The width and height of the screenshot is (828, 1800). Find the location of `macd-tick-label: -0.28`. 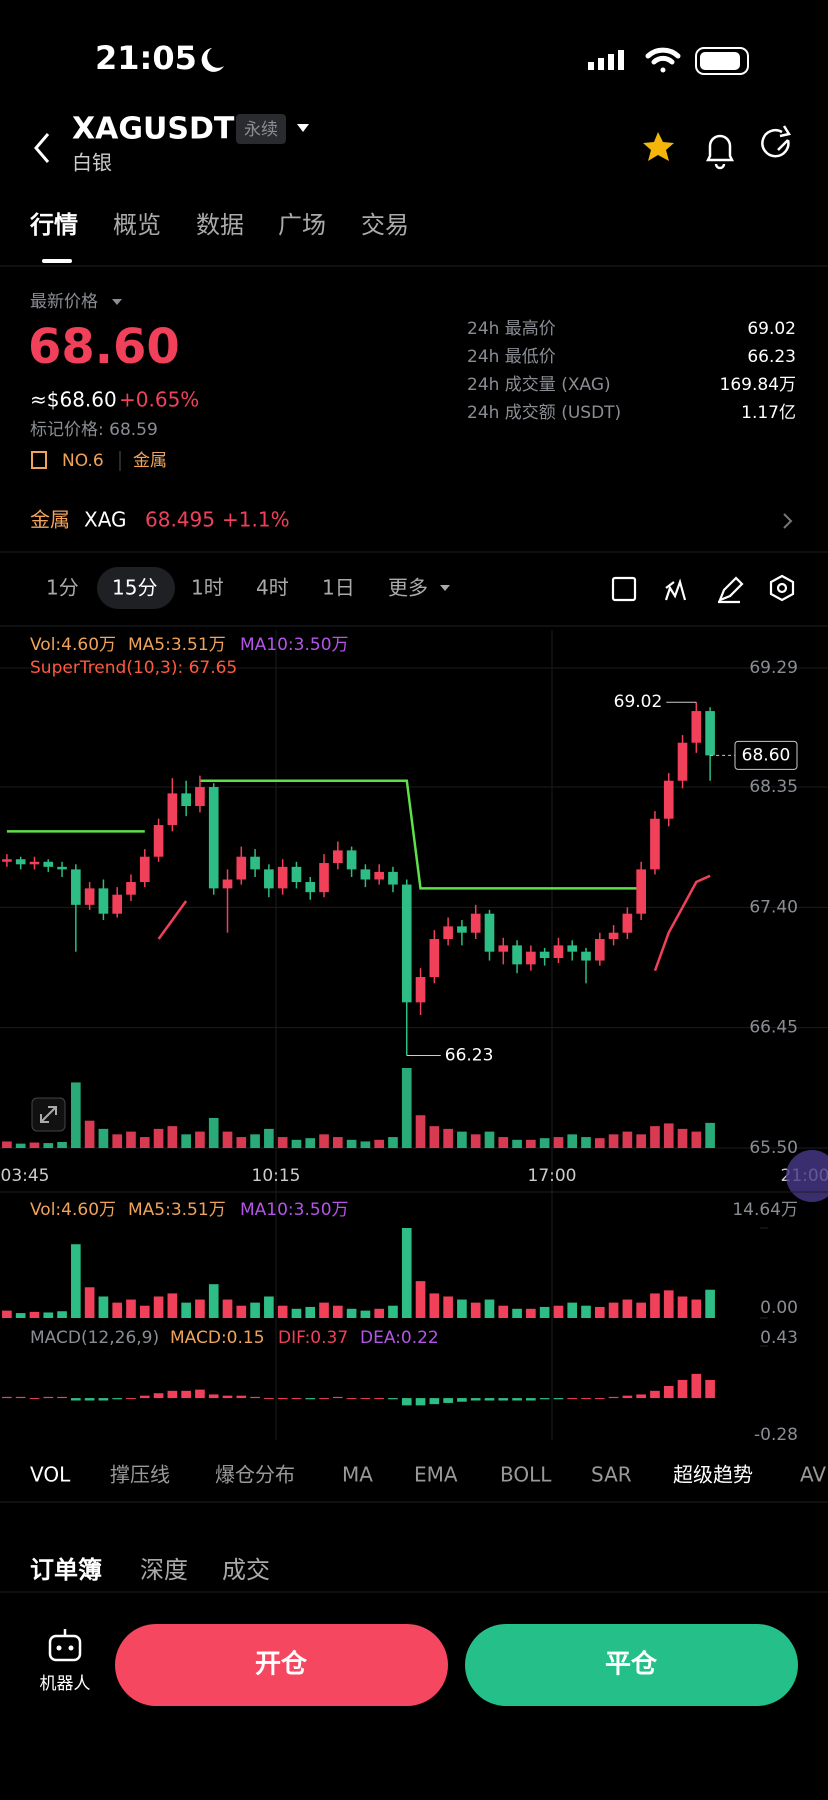

macd-tick-label: -0.28 is located at coordinates (776, 1435).